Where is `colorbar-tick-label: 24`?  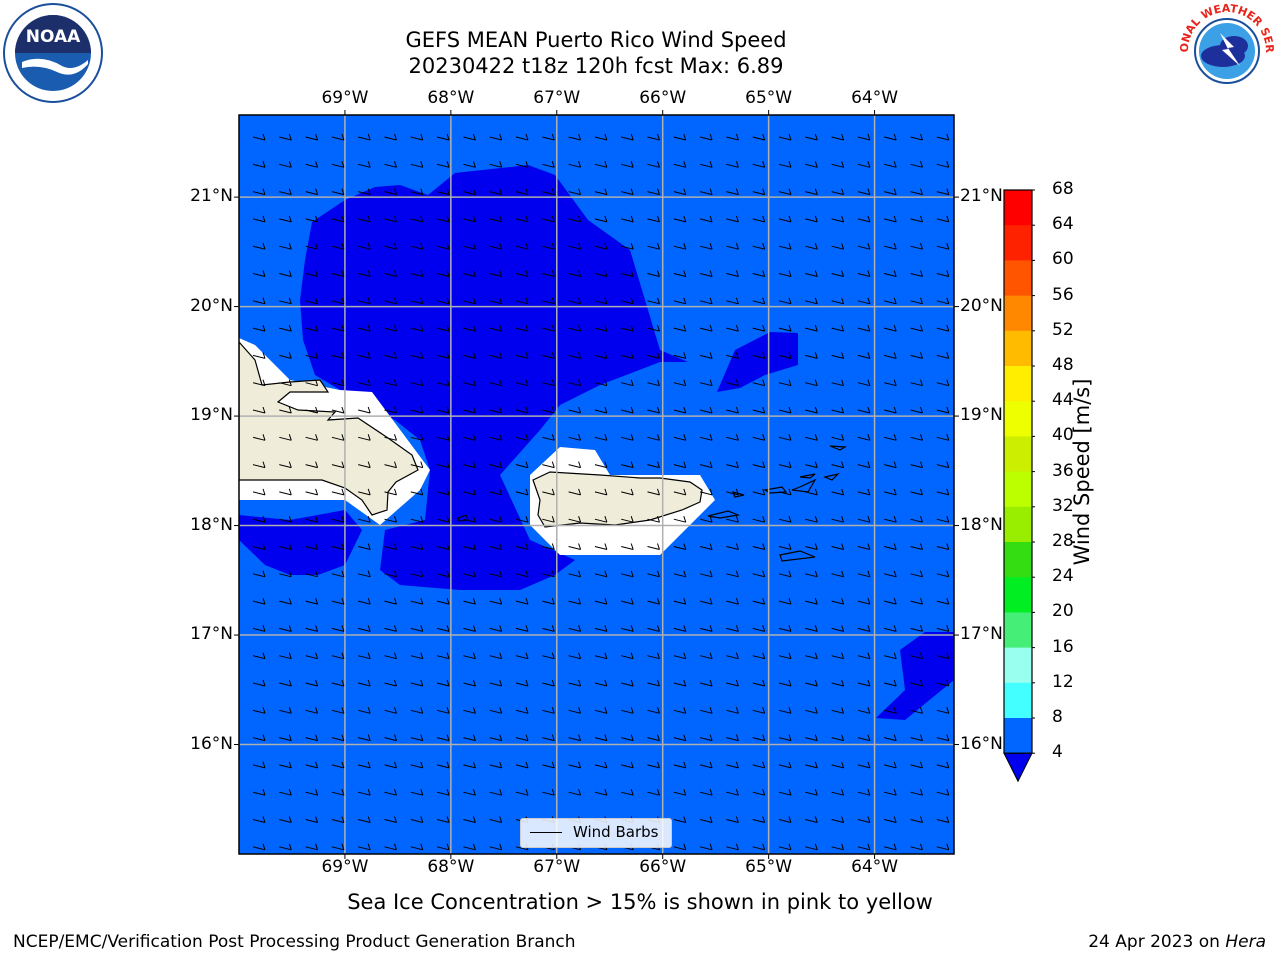 colorbar-tick-label: 24 is located at coordinates (1063, 576).